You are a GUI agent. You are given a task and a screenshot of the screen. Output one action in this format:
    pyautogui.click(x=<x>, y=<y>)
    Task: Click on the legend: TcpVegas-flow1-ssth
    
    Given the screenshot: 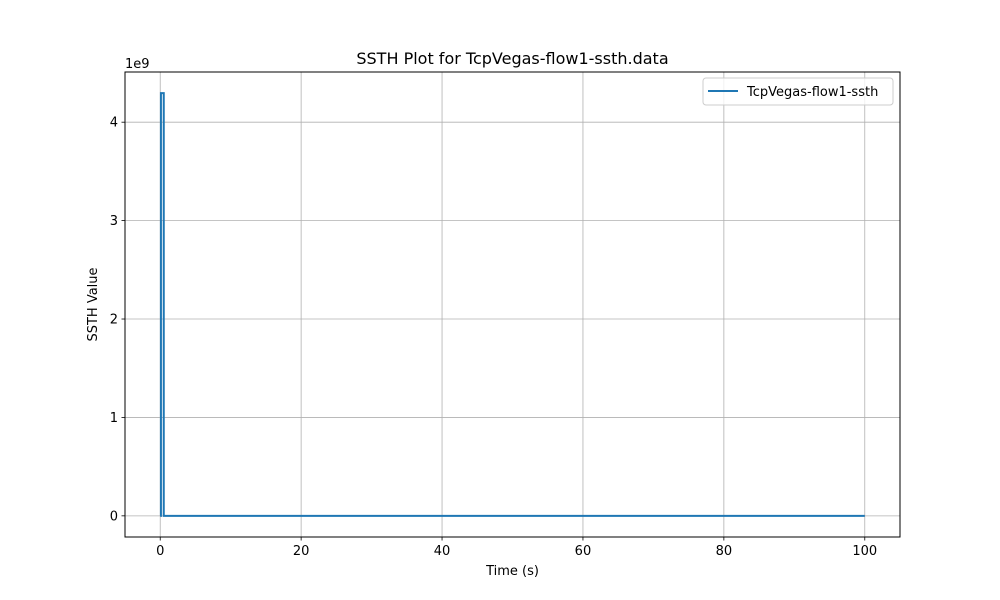 What is the action you would take?
    pyautogui.click(x=798, y=91)
    